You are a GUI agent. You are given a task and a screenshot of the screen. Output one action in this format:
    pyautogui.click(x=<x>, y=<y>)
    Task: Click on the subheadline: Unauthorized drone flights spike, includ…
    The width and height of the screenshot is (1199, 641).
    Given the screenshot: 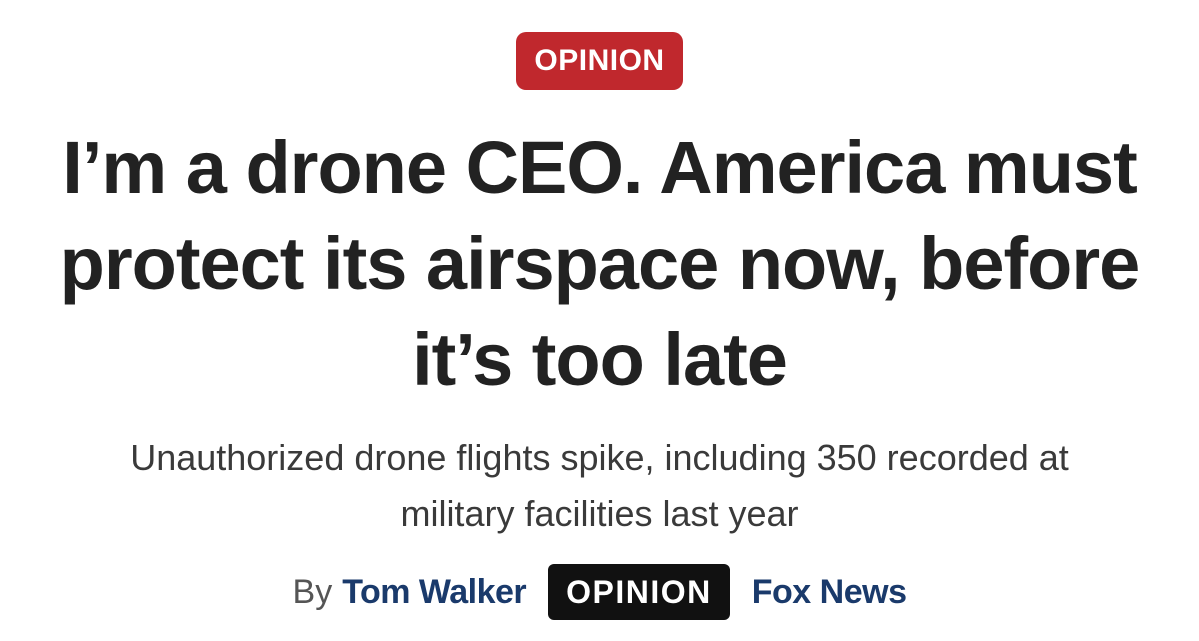 What is the action you would take?
    pyautogui.click(x=599, y=485)
    